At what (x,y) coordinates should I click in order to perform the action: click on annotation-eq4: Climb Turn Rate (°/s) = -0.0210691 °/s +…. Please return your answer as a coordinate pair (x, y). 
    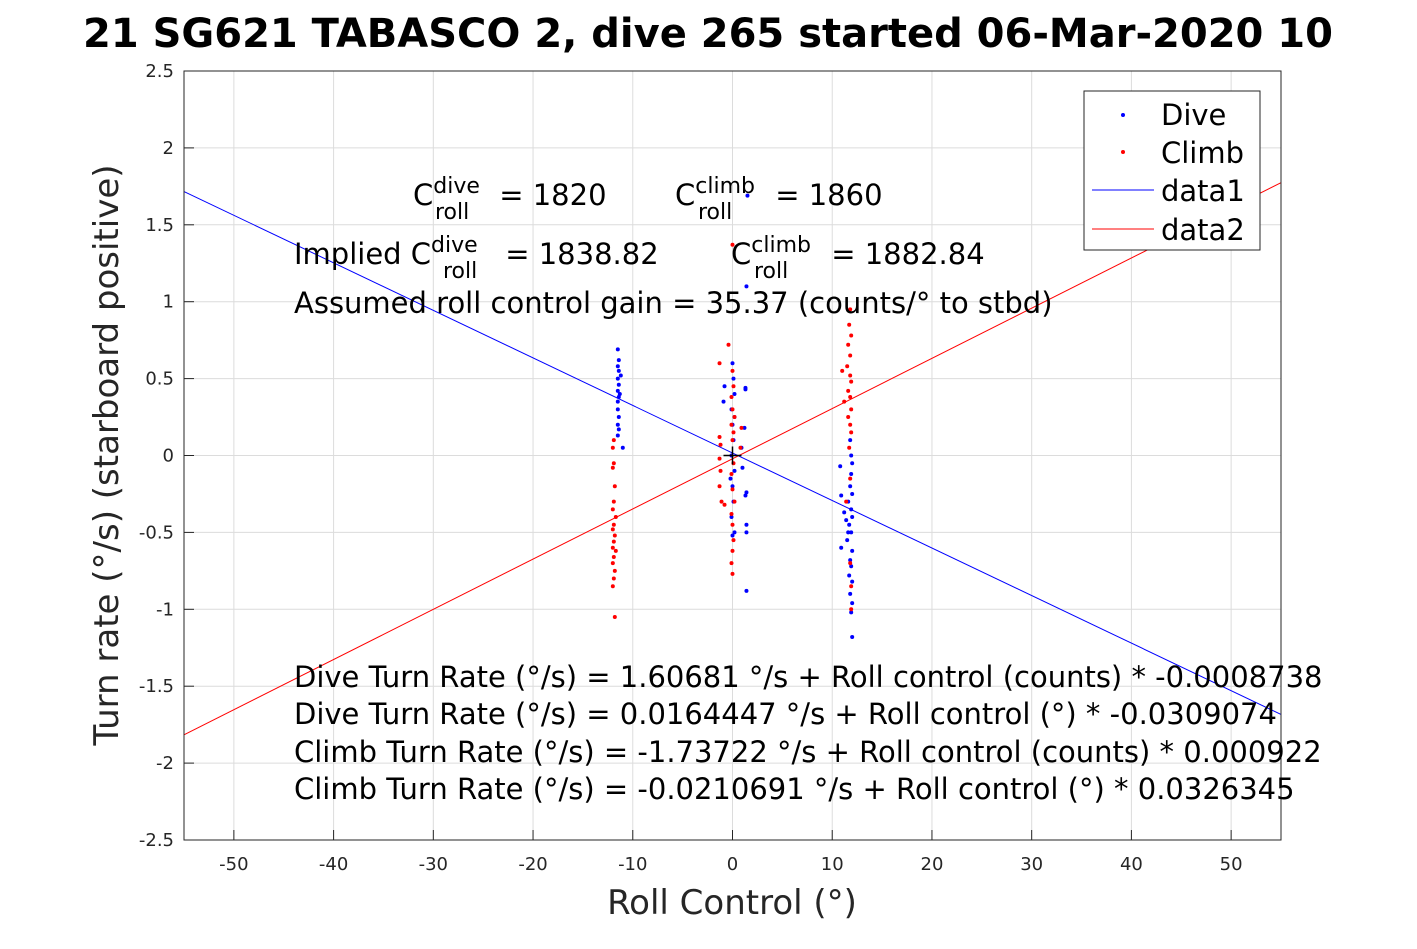
    Looking at the image, I should click on (794, 789).